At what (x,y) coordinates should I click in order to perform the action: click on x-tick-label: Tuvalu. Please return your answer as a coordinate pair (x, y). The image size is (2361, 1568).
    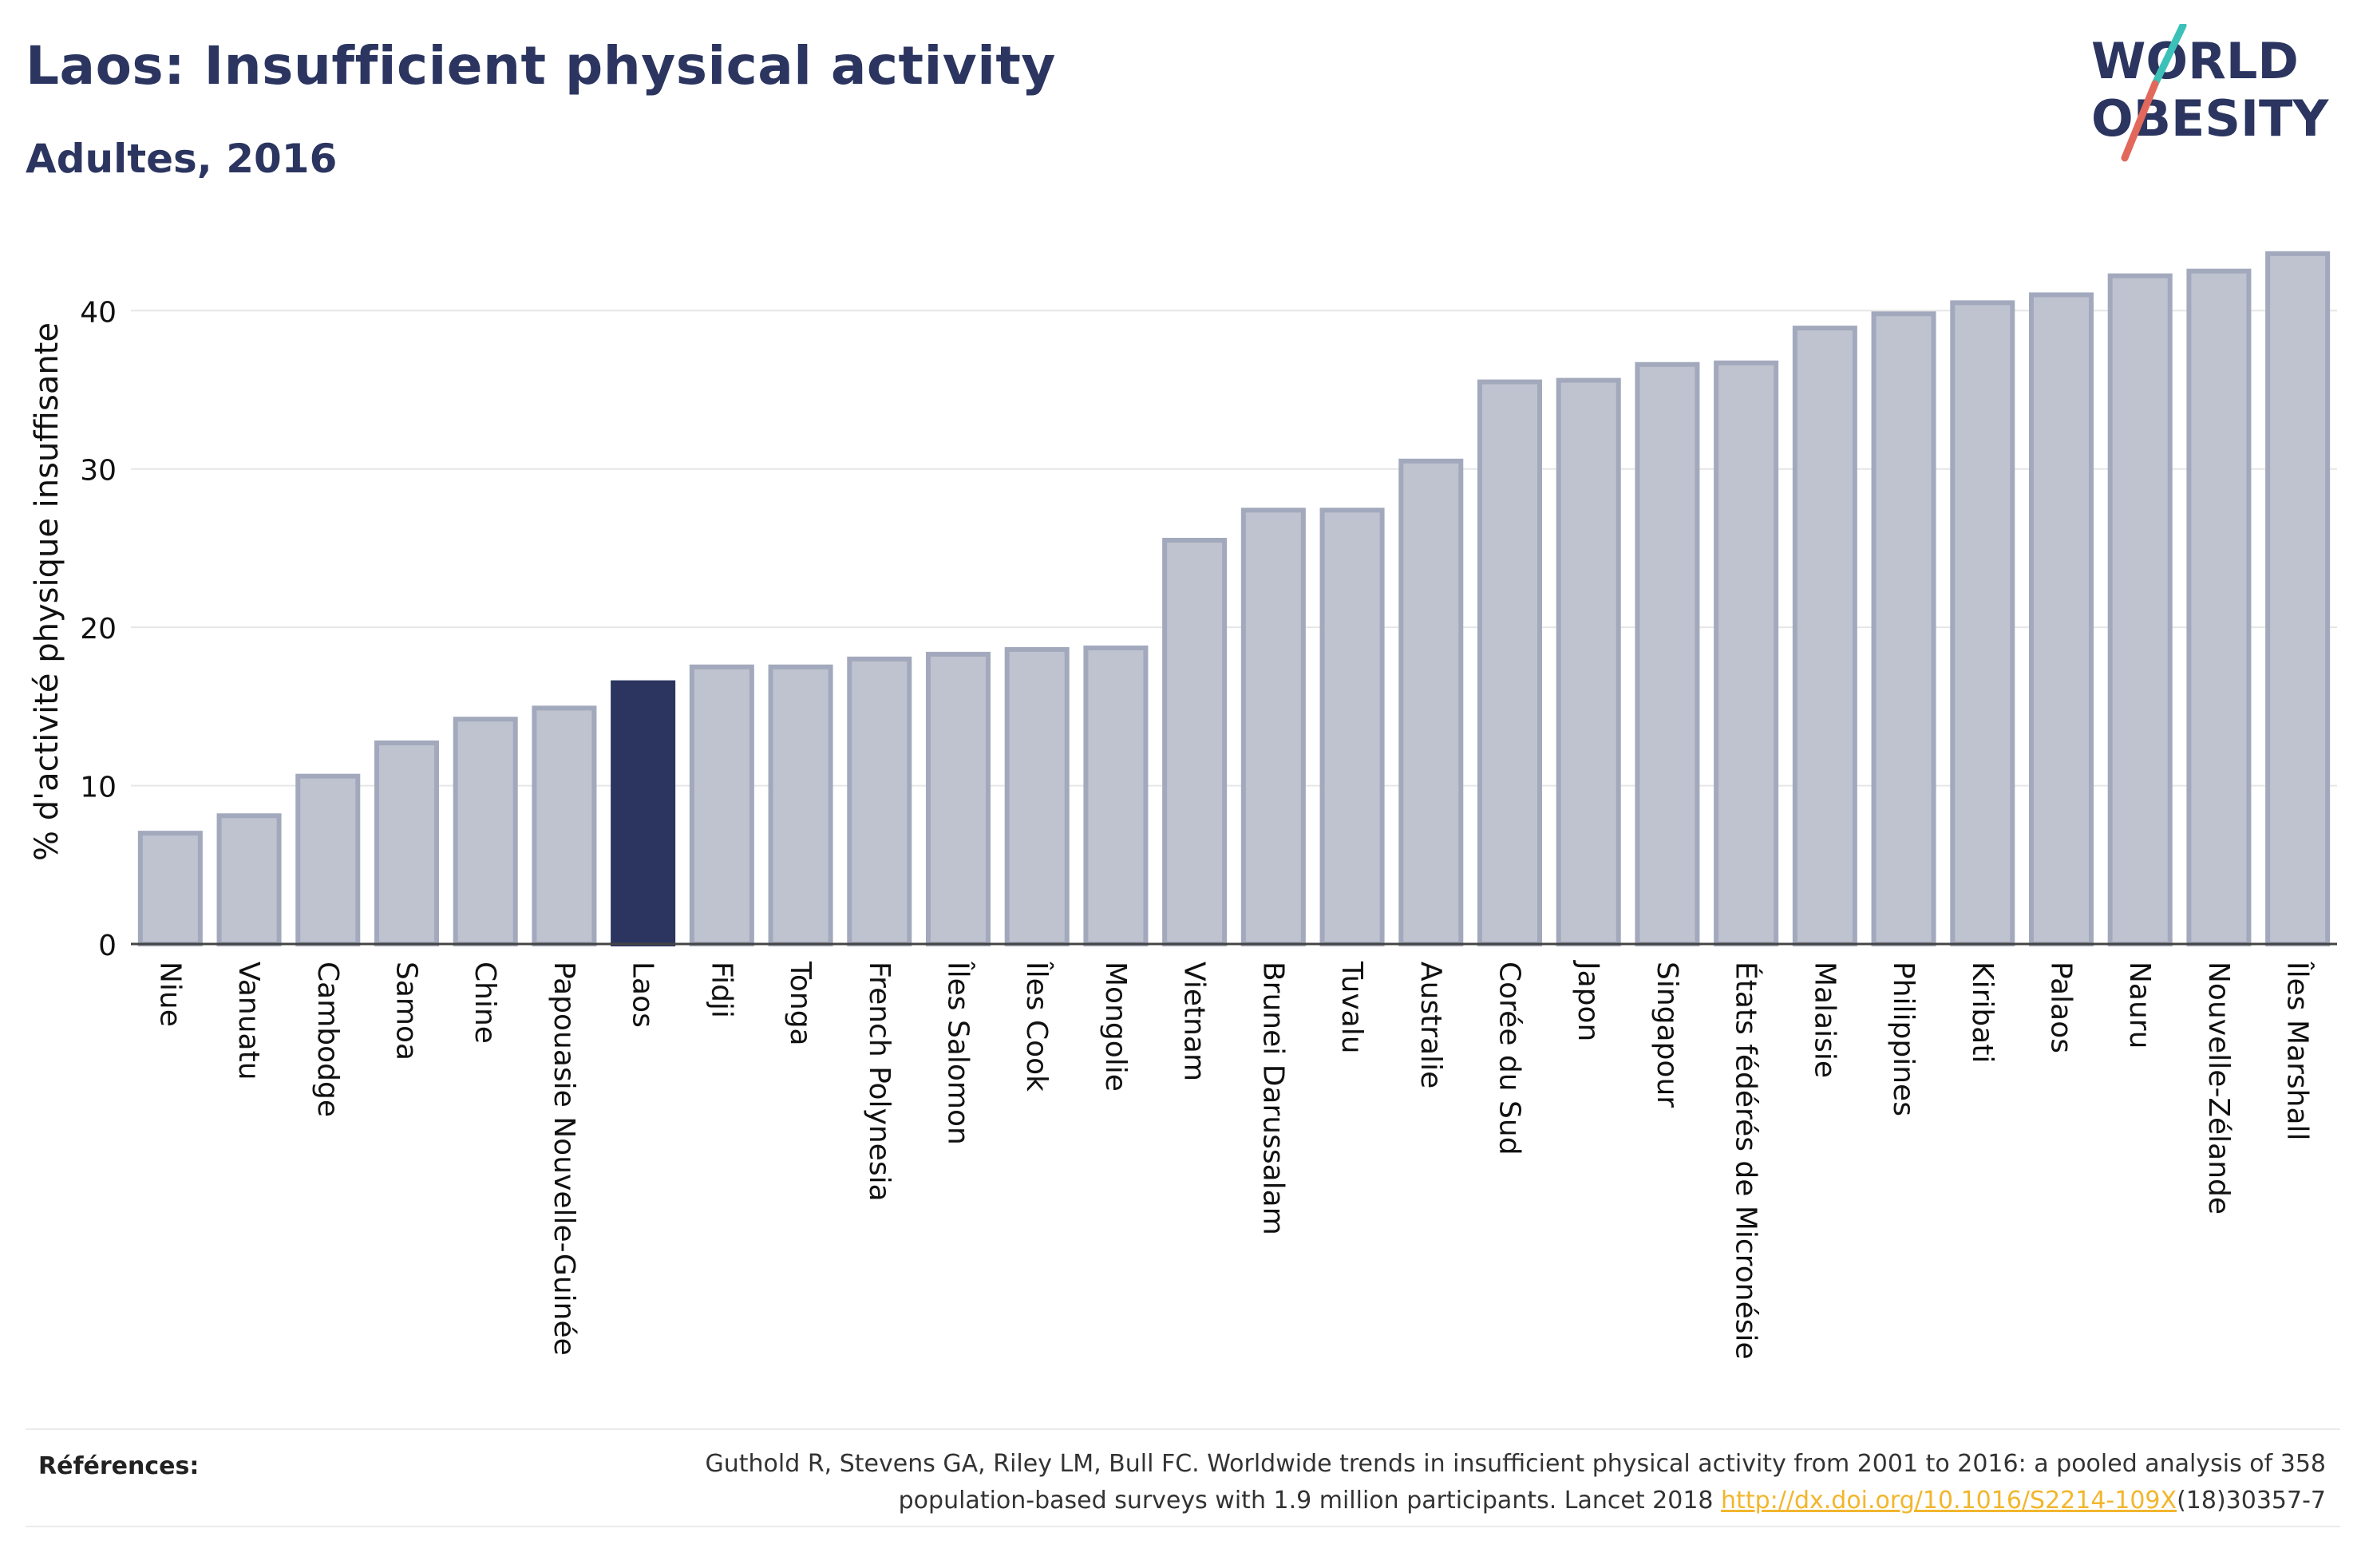
    Looking at the image, I should click on (1351, 1007).